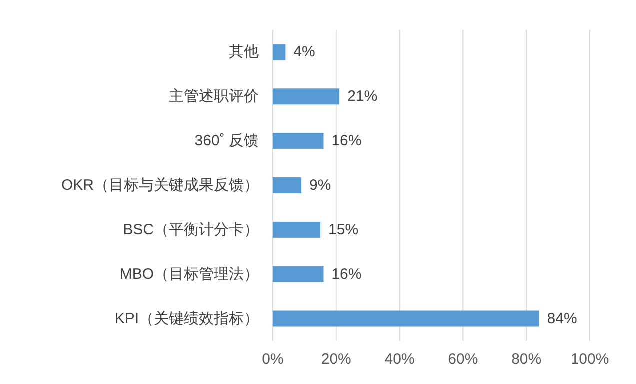 The image size is (636, 384). What do you see at coordinates (463, 359) in the screenshot?
I see `x-tick-label: 60%` at bounding box center [463, 359].